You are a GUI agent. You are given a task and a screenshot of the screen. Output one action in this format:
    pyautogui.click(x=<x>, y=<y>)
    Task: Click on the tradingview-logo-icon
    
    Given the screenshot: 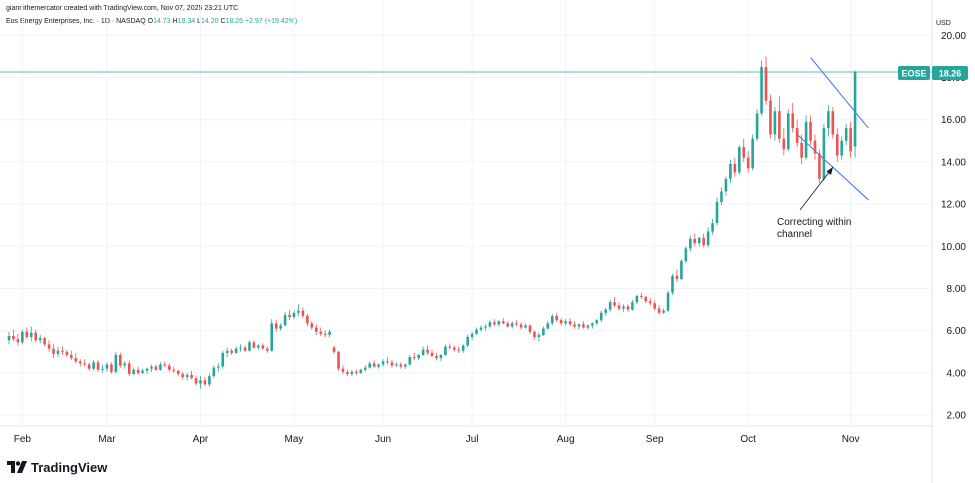 What is the action you would take?
    pyautogui.click(x=17, y=467)
    